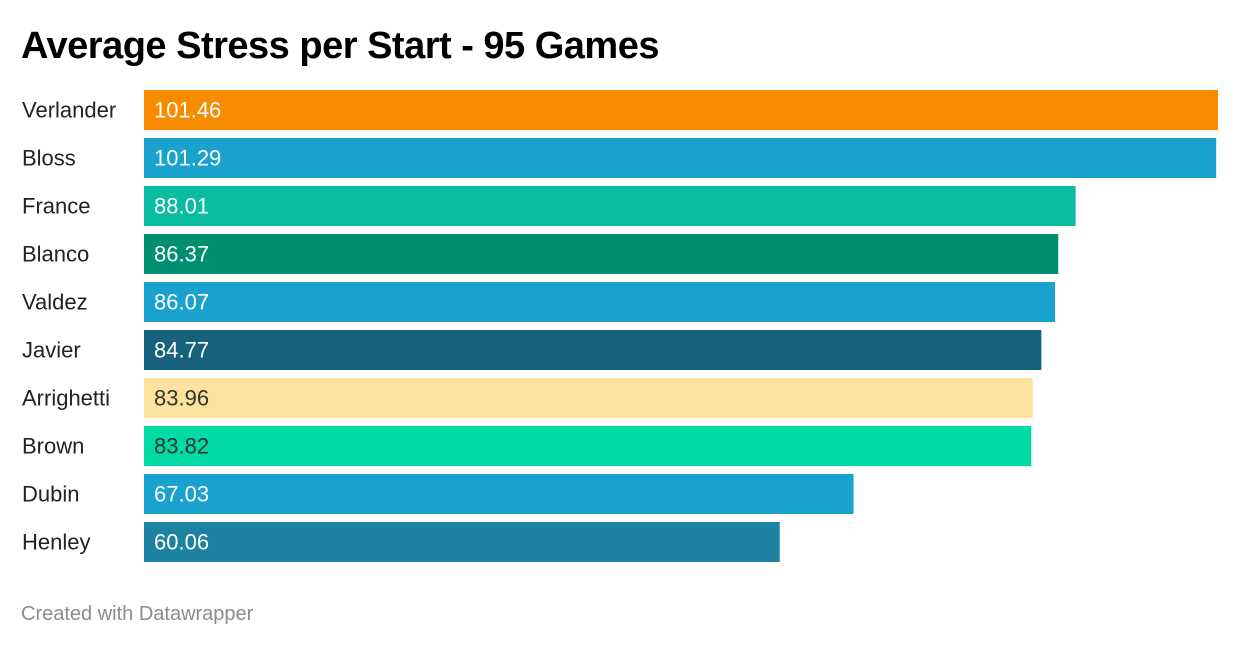 This screenshot has width=1240, height=648. I want to click on category-label: Dubin, so click(50, 494).